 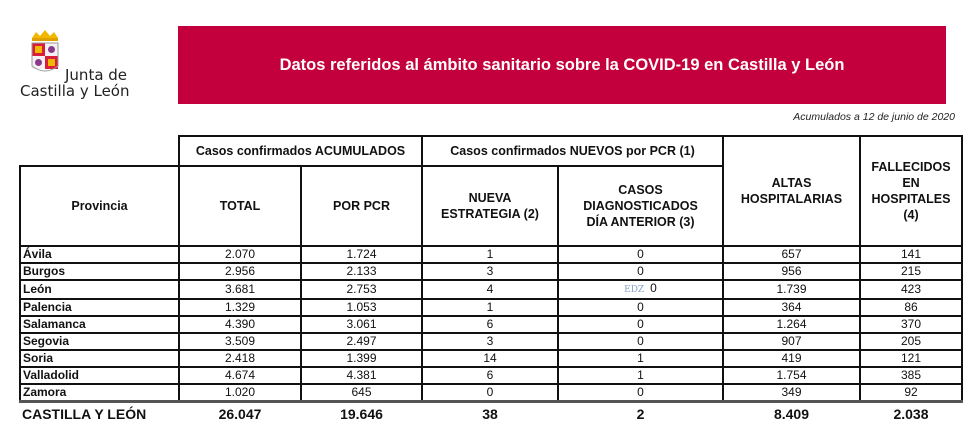 What do you see at coordinates (240, 254) in the screenshot?
I see `data-cell: 2.070` at bounding box center [240, 254].